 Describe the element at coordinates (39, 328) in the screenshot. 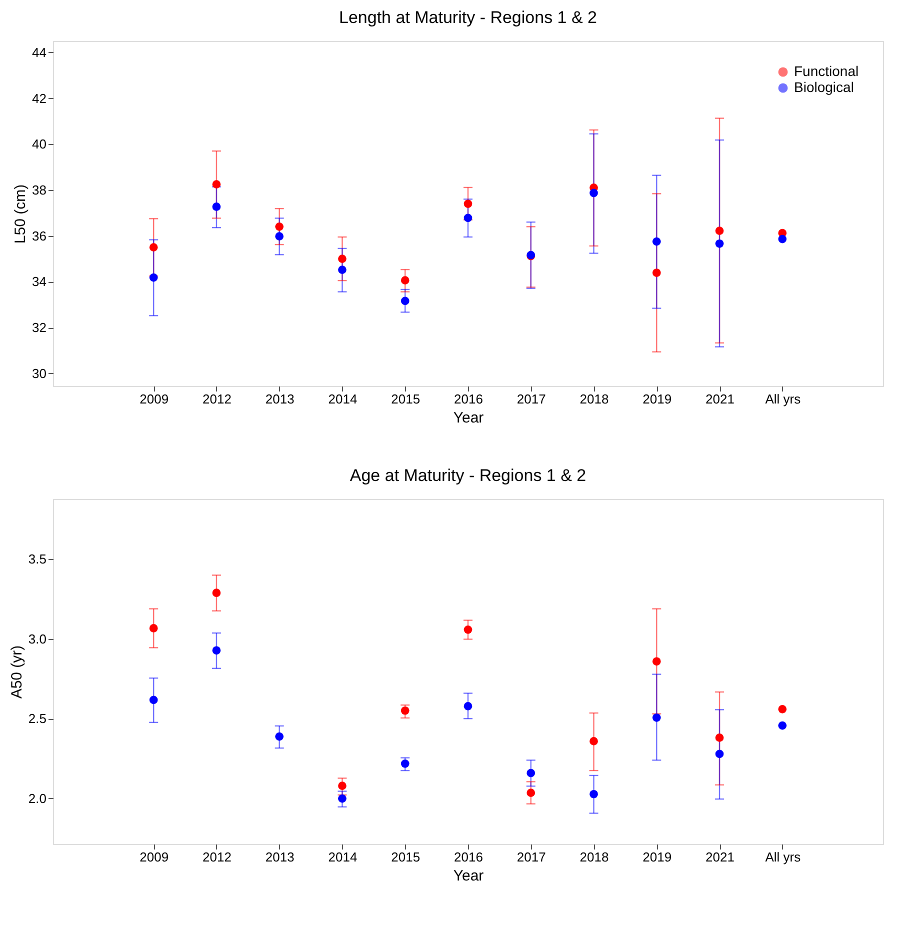

I see `y-tick-label: 32` at that location.